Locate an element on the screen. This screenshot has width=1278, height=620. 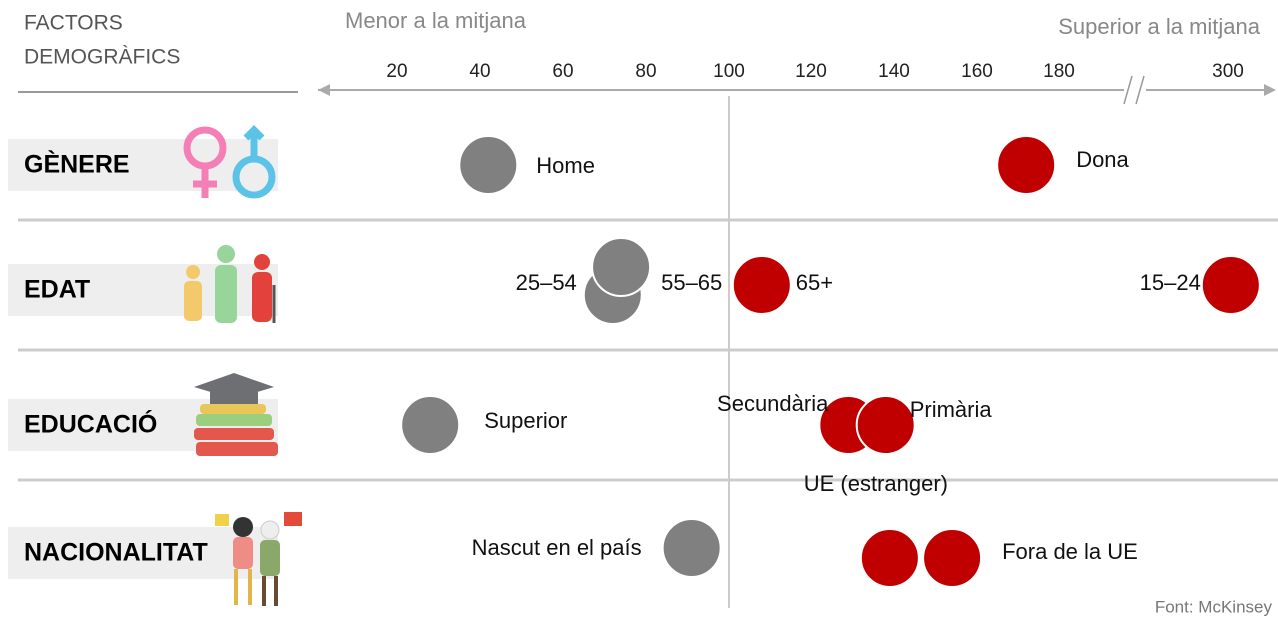
point-label: Dona is located at coordinates (1102, 159).